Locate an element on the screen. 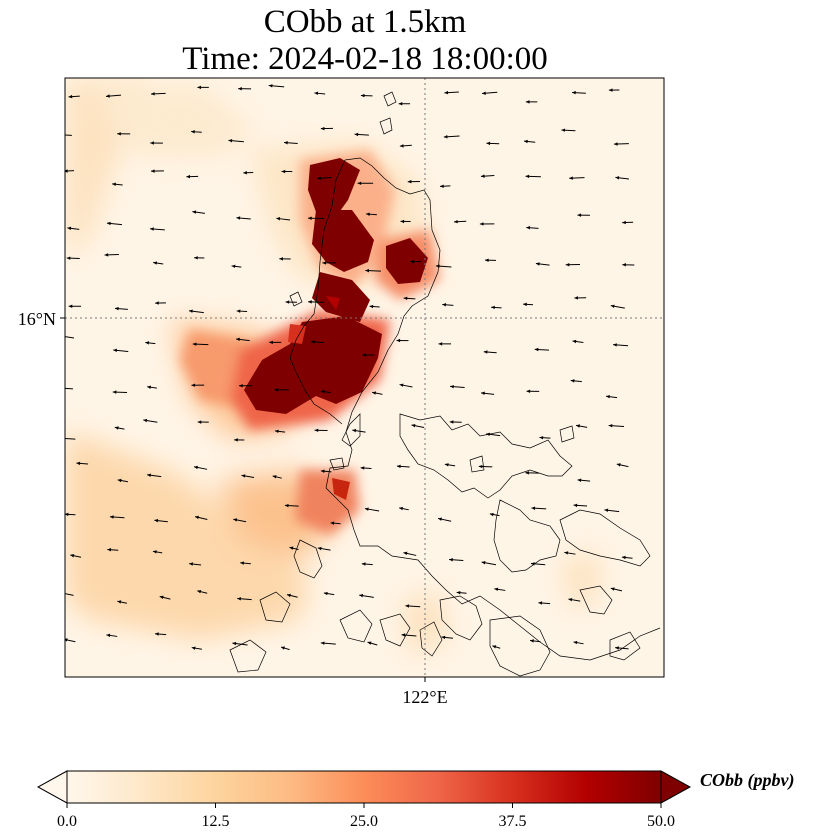 This screenshot has height=839, width=820. colorbar-tick-label: 37.5 is located at coordinates (513, 821).